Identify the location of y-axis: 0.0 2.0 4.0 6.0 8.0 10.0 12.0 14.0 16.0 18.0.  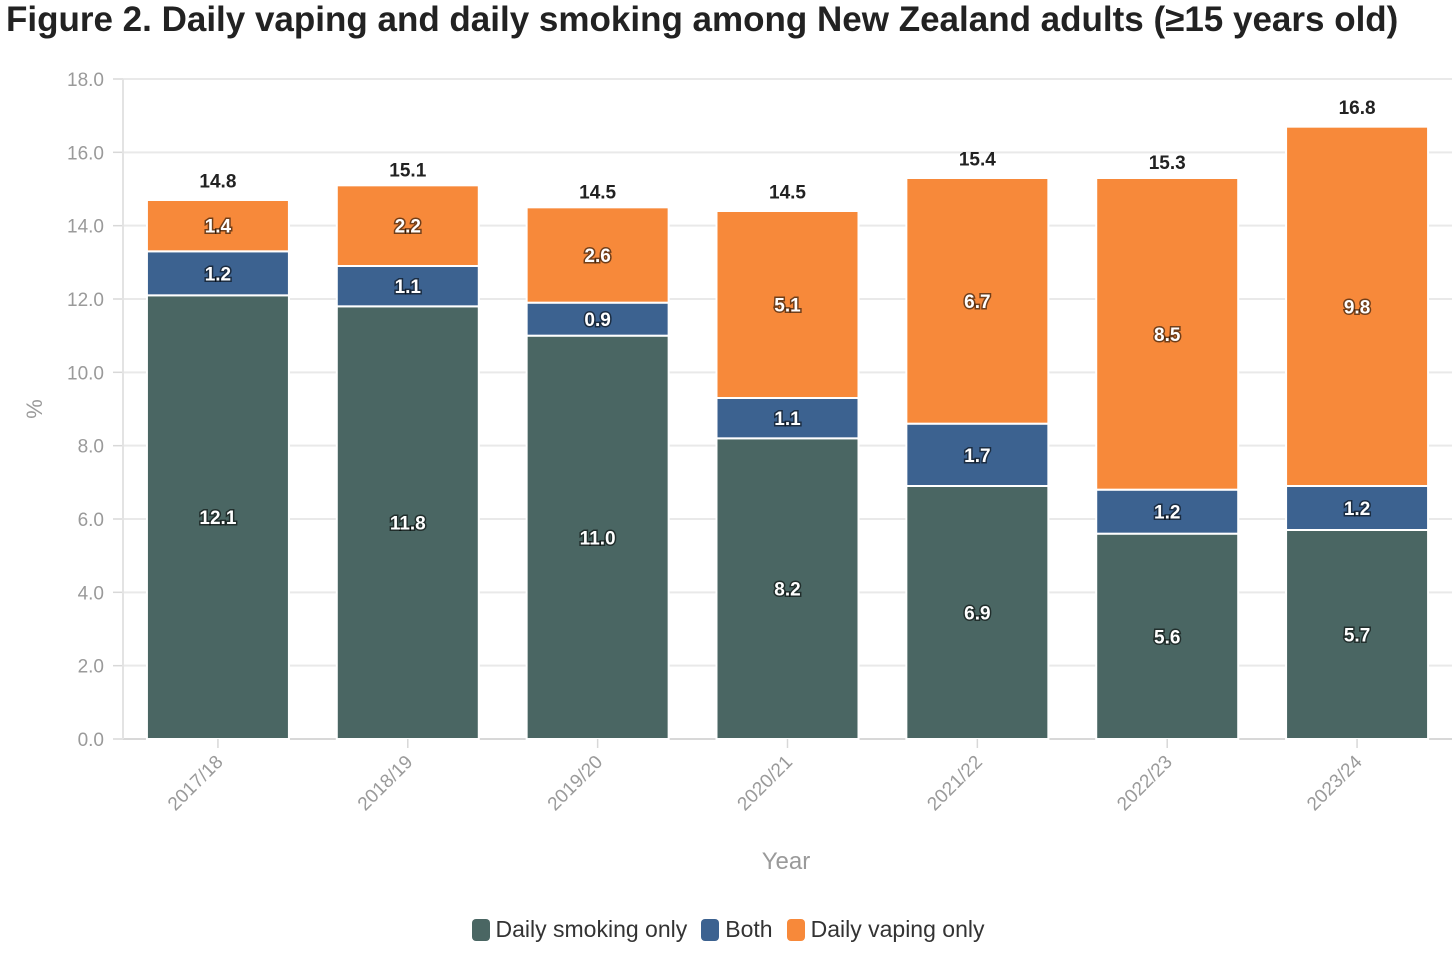
(95, 410).